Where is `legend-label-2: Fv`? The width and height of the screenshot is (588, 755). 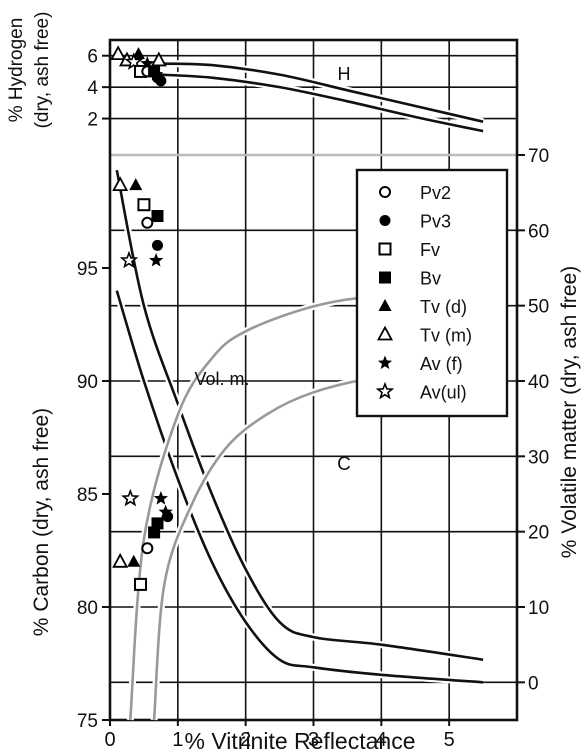
legend-label-2: Fv is located at coordinates (430, 250).